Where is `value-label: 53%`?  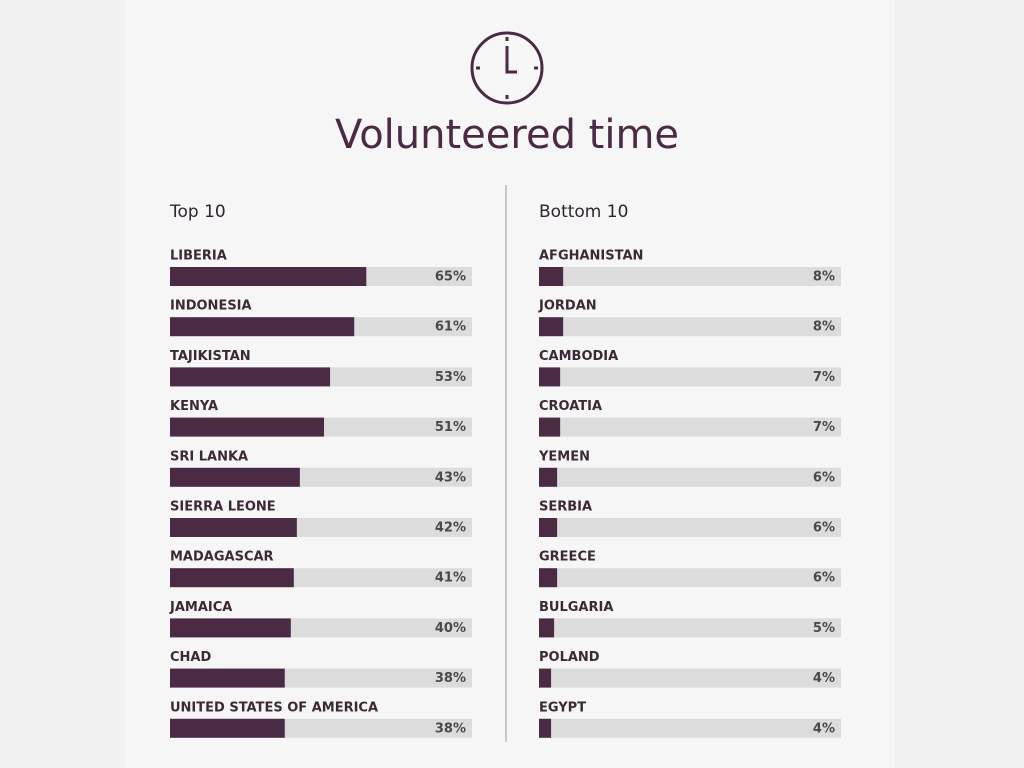 value-label: 53% is located at coordinates (450, 377).